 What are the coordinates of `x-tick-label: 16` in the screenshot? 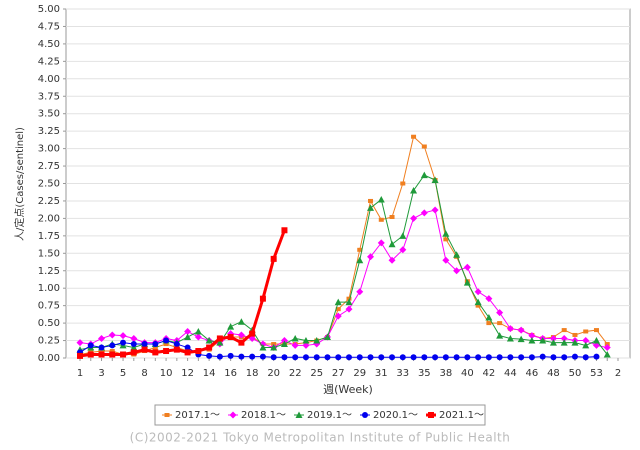 It's located at (230, 373).